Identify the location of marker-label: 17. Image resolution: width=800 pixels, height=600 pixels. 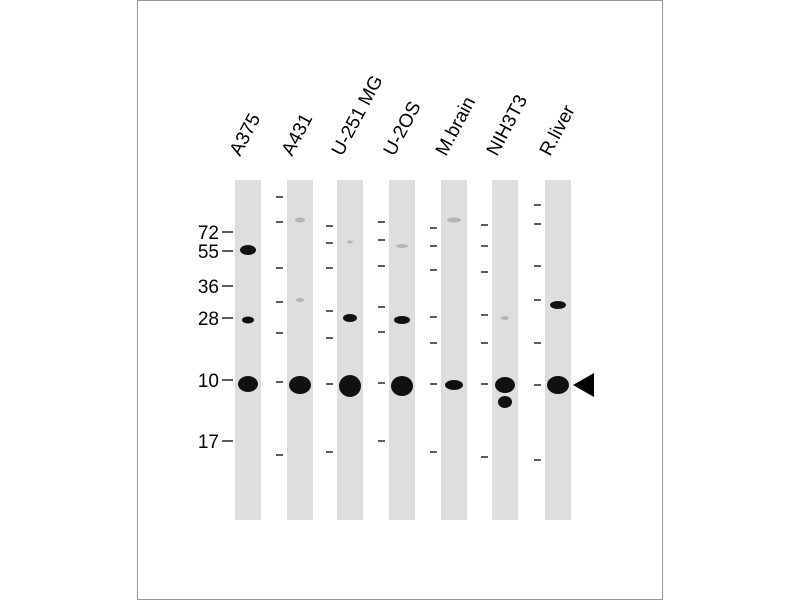
(208, 442).